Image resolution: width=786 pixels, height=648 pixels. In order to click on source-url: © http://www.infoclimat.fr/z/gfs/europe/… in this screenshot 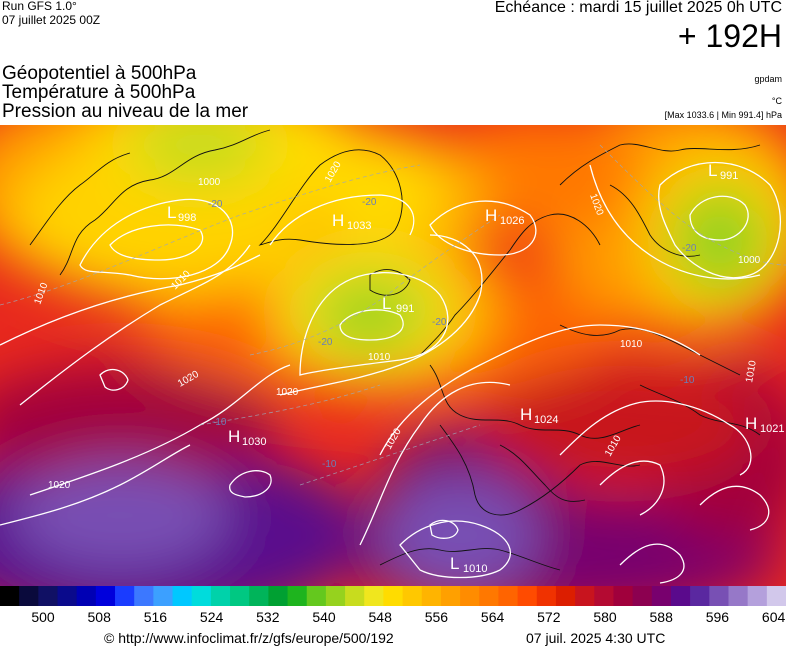, I will do `click(249, 638)`.